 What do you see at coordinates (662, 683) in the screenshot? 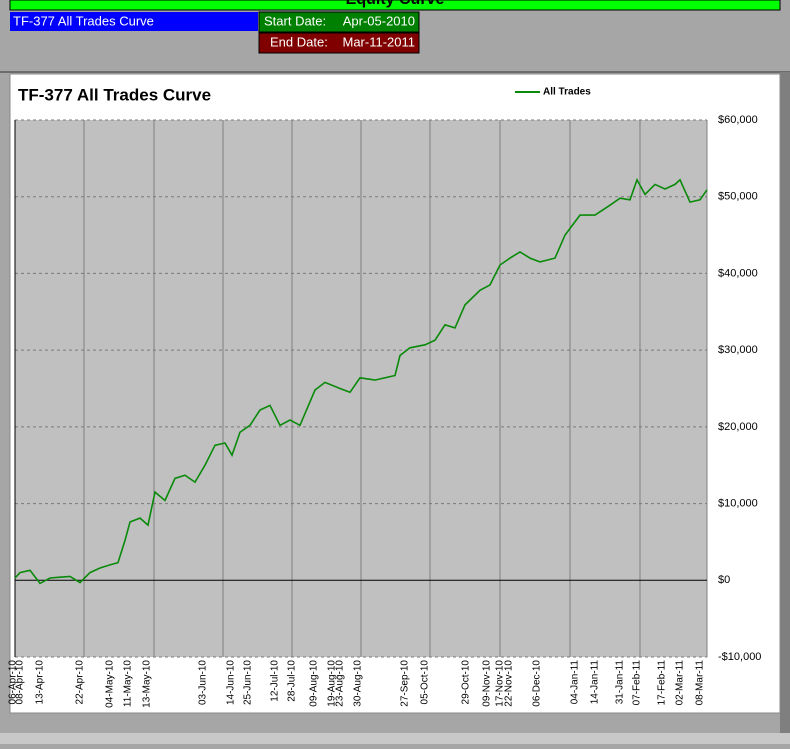
I see `x-tick-label: 17-Feb-11` at bounding box center [662, 683].